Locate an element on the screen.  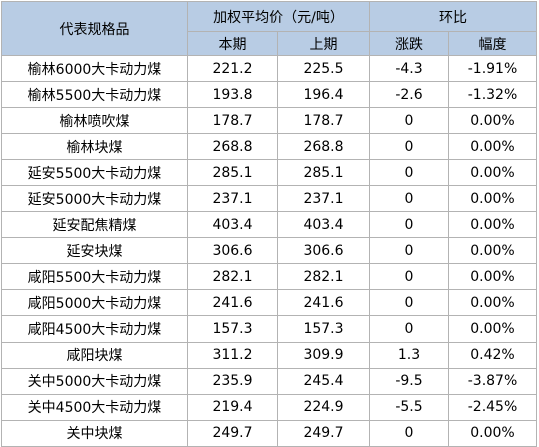
cell-previous-price: 237.1 is located at coordinates (323, 199).